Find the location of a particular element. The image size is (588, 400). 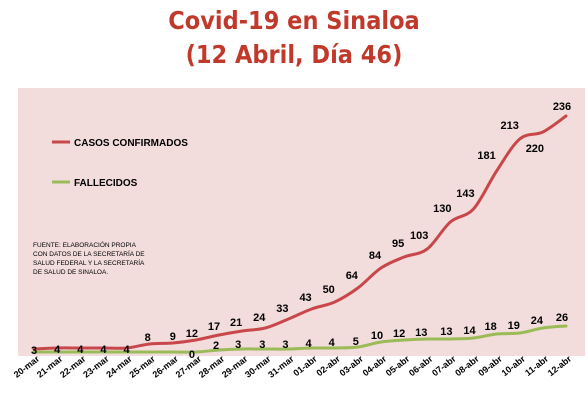

source-line-4: DE SALUD DE SINALOA. is located at coordinates (70, 272).